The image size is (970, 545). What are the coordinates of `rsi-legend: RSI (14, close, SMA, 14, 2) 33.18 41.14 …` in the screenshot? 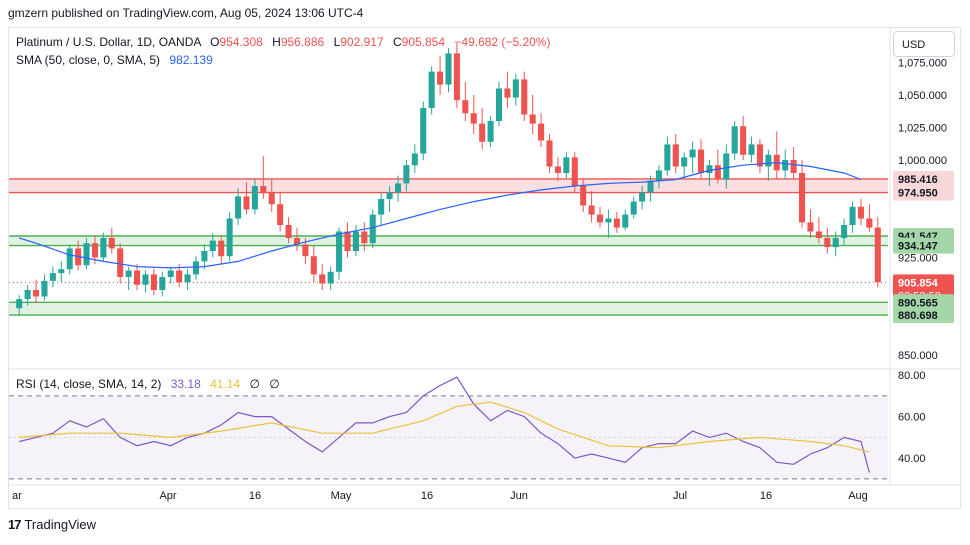 It's located at (148, 384).